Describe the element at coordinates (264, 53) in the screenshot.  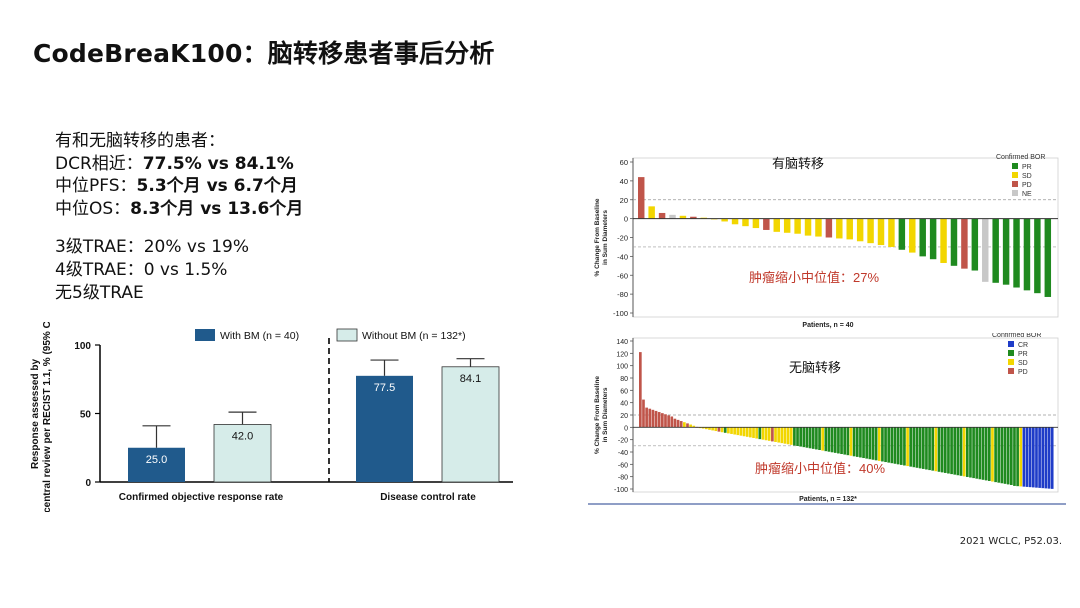
I see `slide-title: CodeBreaK100：脑转移患者事后分析` at that location.